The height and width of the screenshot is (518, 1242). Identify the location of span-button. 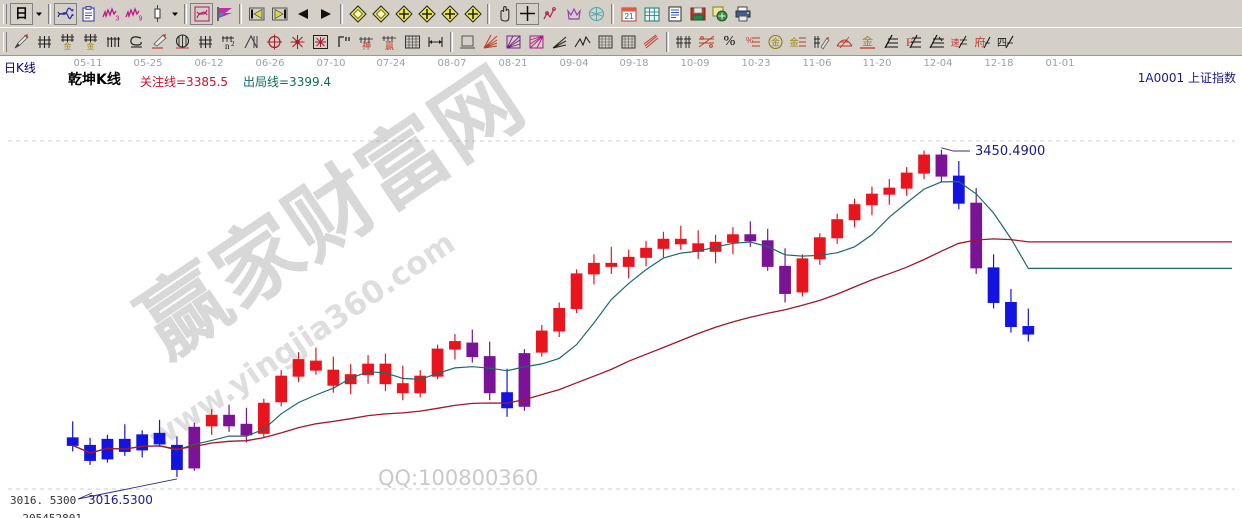
(435, 42).